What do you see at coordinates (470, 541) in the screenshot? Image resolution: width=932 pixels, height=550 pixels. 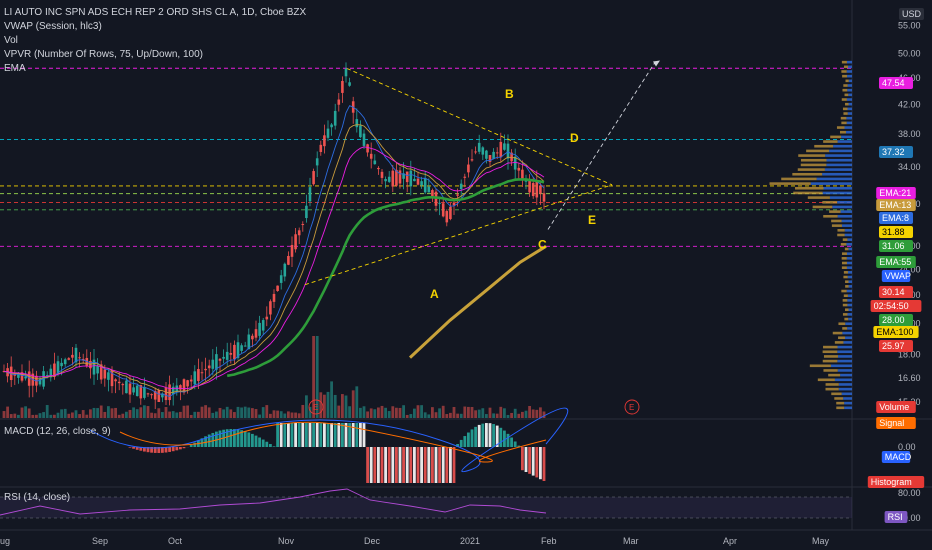 I see `time-axis-label: 2021` at bounding box center [470, 541].